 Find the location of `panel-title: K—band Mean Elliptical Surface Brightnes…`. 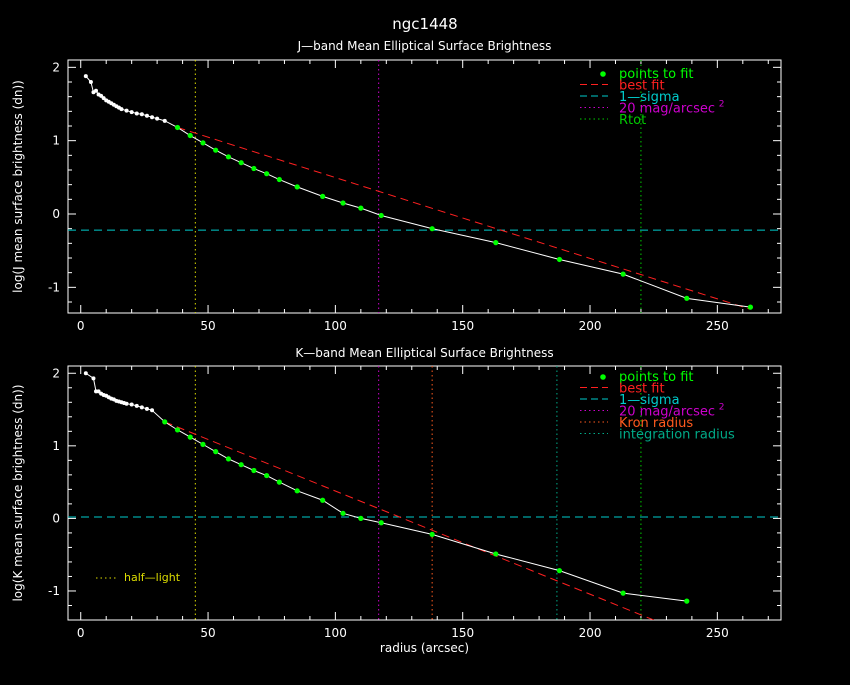

panel-title: K—band Mean Elliptical Surface Brightnes… is located at coordinates (424, 353).